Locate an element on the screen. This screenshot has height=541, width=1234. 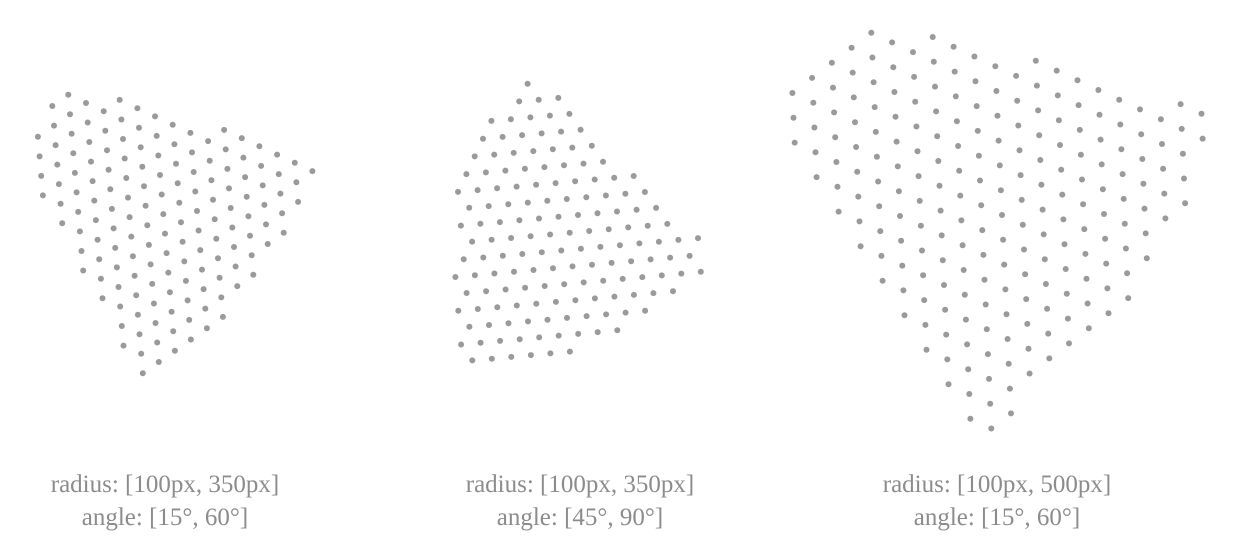
angle-label: angle: [15°, 60°] is located at coordinates (165, 517).